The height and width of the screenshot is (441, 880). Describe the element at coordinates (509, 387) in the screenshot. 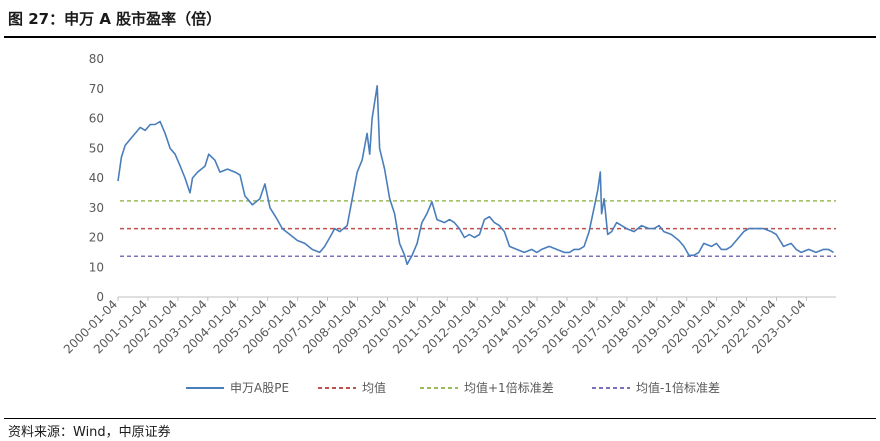

I see `legend-label: 均值+1倍标准差` at that location.